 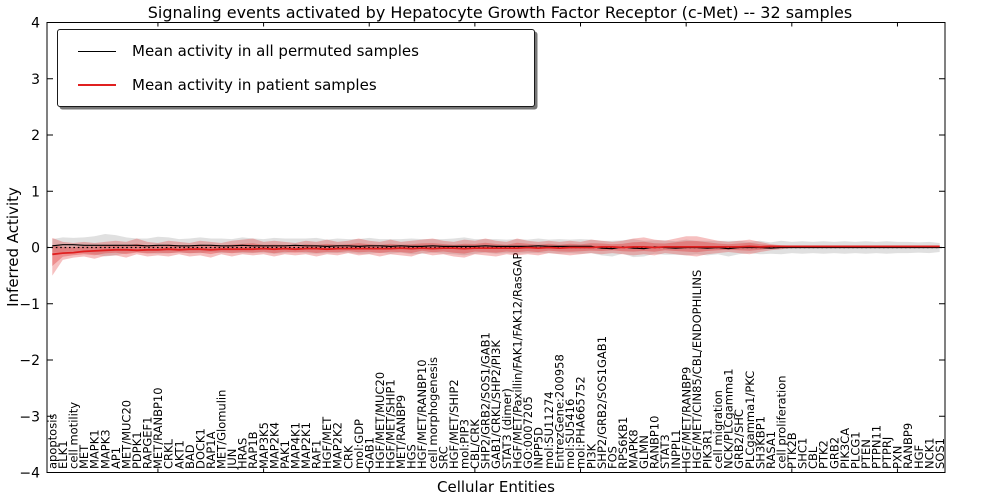 What do you see at coordinates (84, 456) in the screenshot?
I see `x-tick-label: MET` at bounding box center [84, 456].